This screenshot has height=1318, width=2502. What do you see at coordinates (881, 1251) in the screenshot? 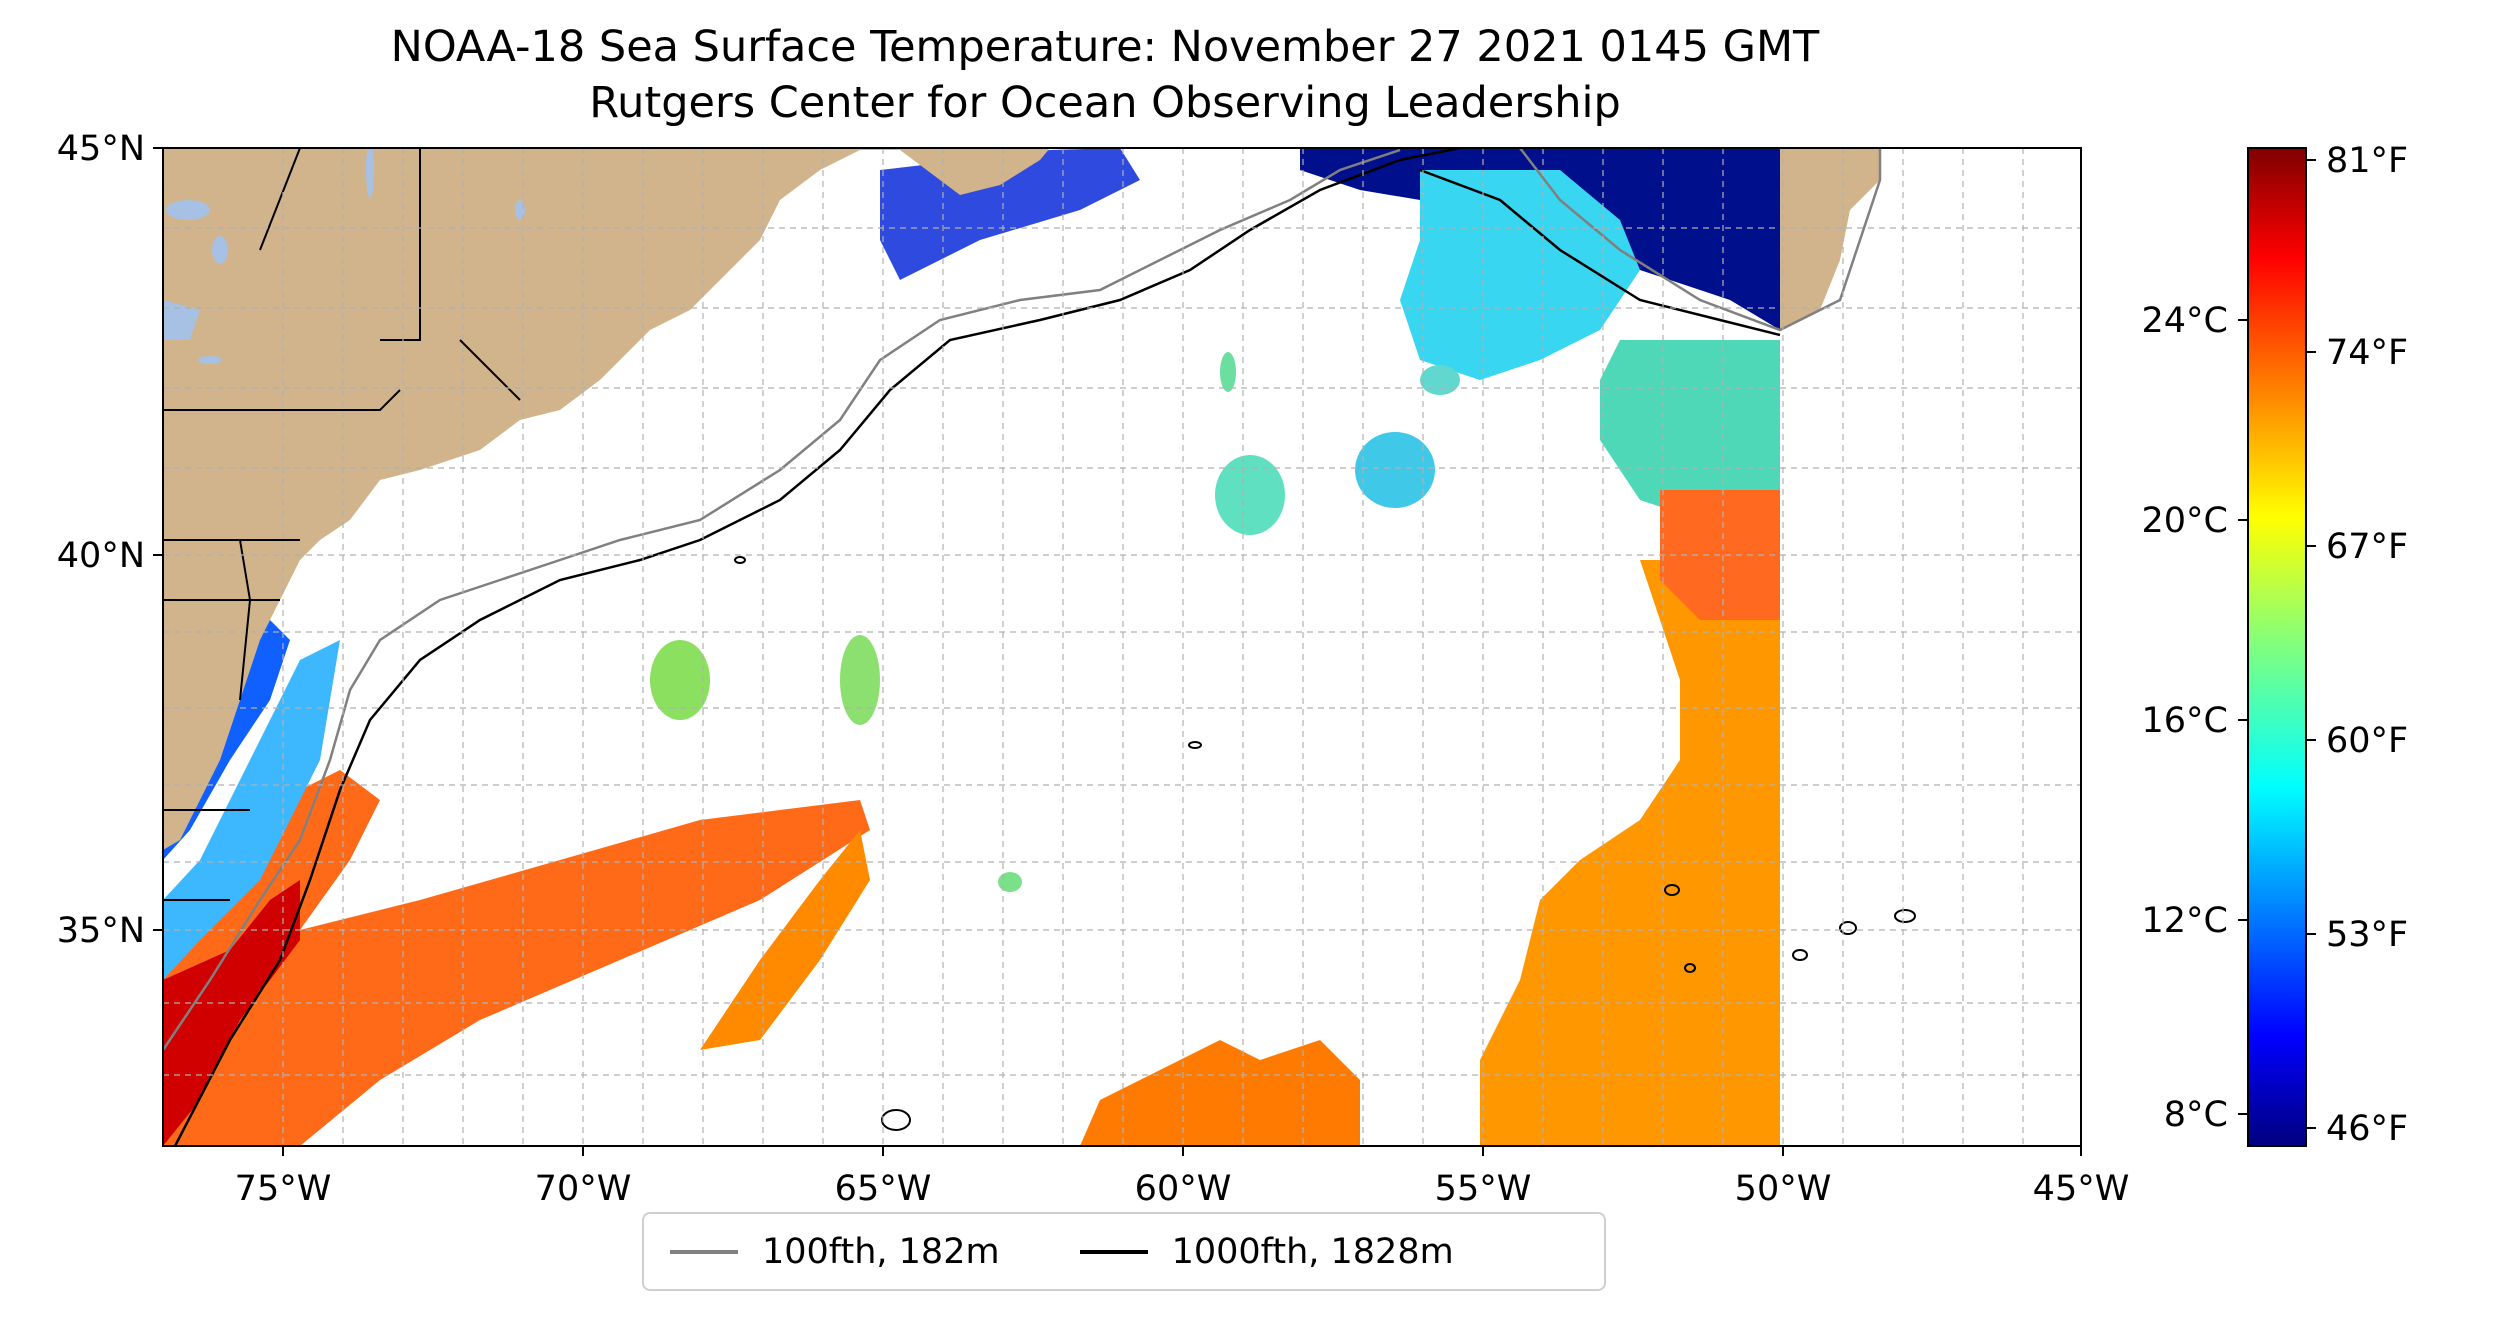
I see `legend-label: 100fth, 182m` at bounding box center [881, 1251].